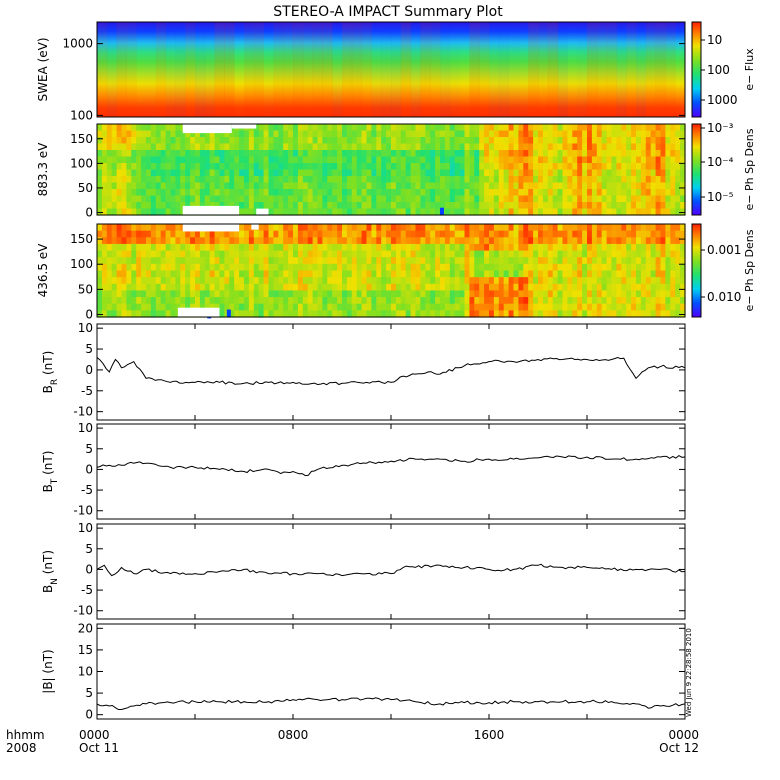 This screenshot has width=780, height=780. I want to click on bn-panel: -10 -5 0 5 10 BN (nT), so click(363, 570).